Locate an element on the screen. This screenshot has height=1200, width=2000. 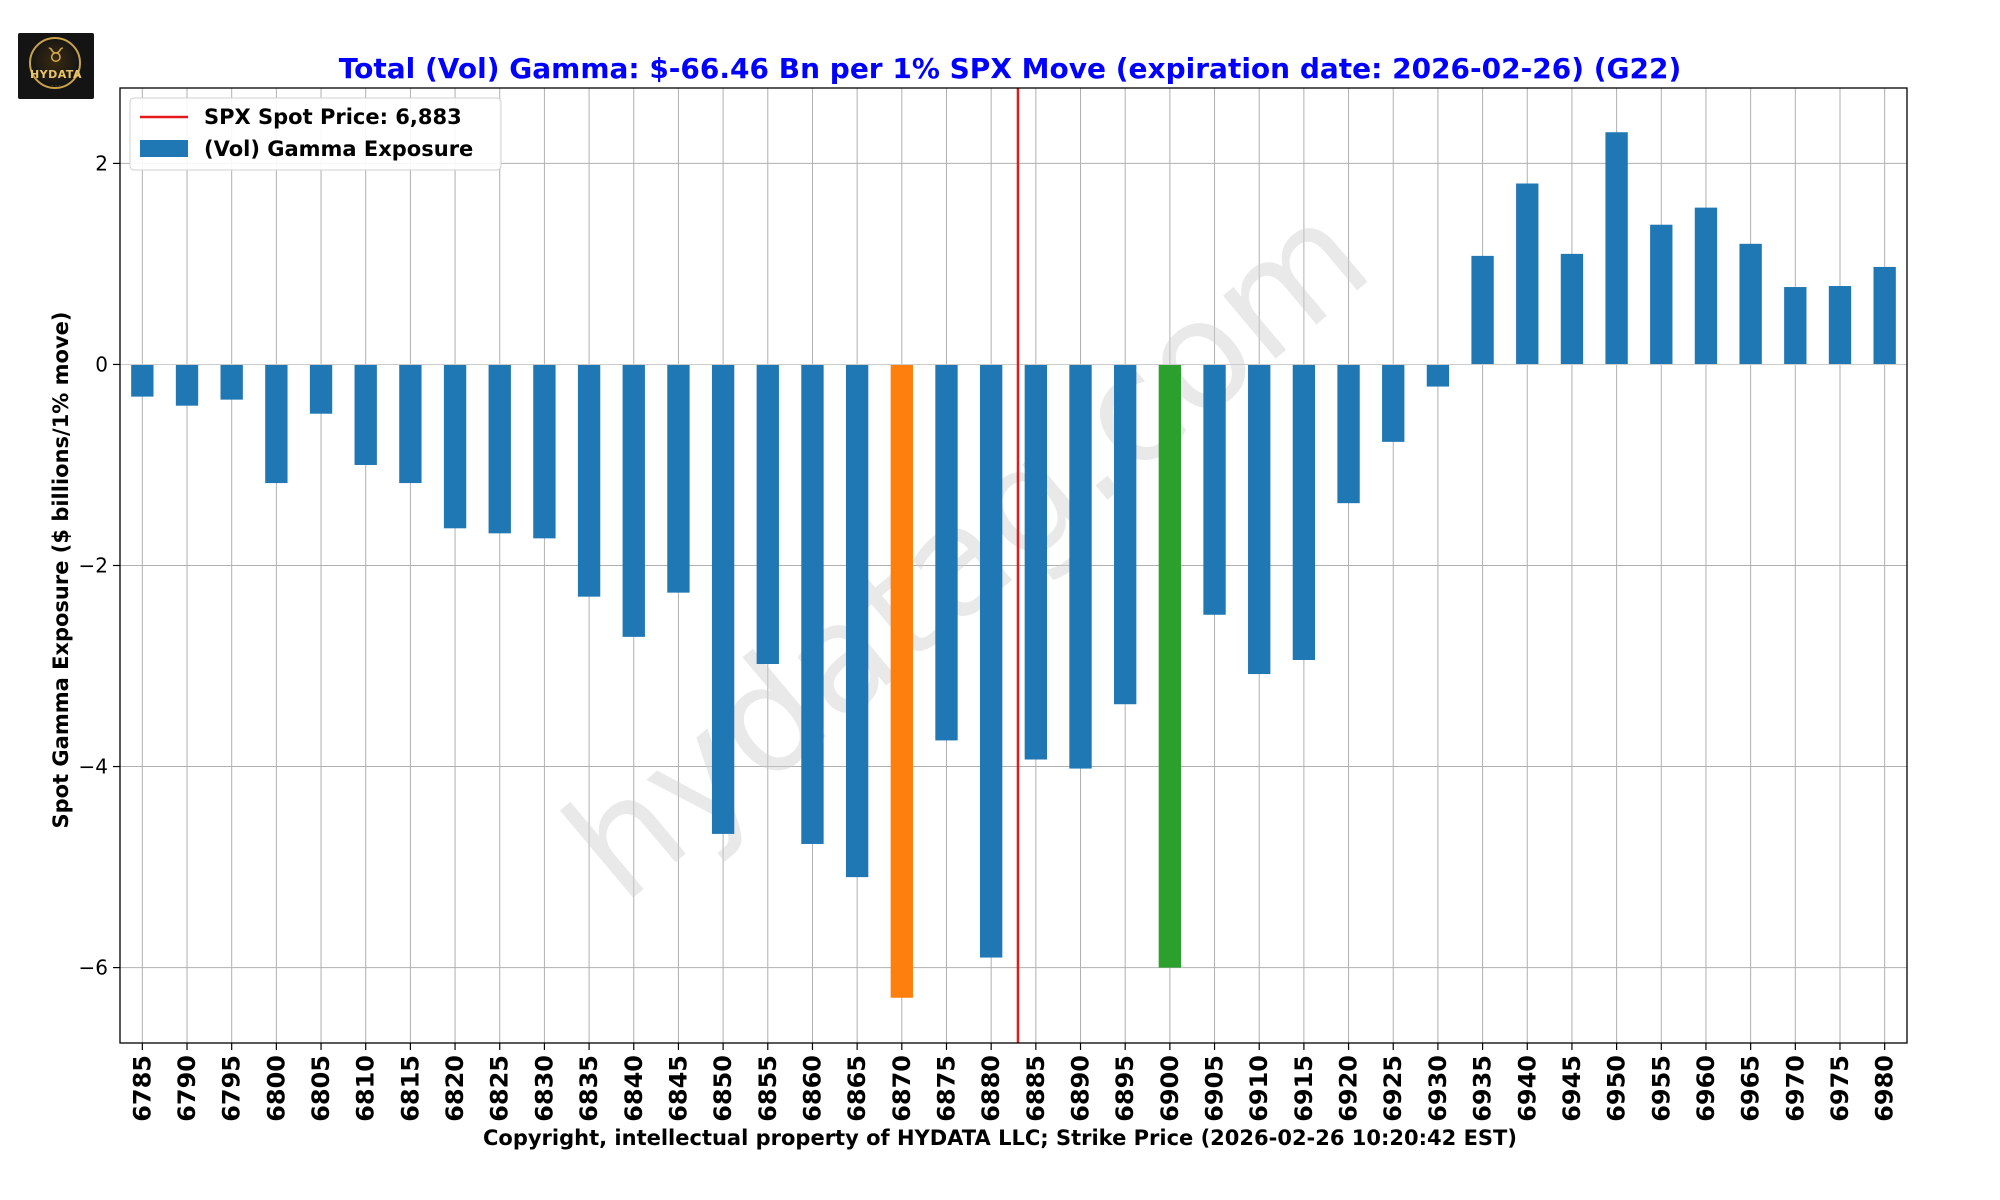
x-tick-label: 6935 is located at coordinates (1483, 1088).